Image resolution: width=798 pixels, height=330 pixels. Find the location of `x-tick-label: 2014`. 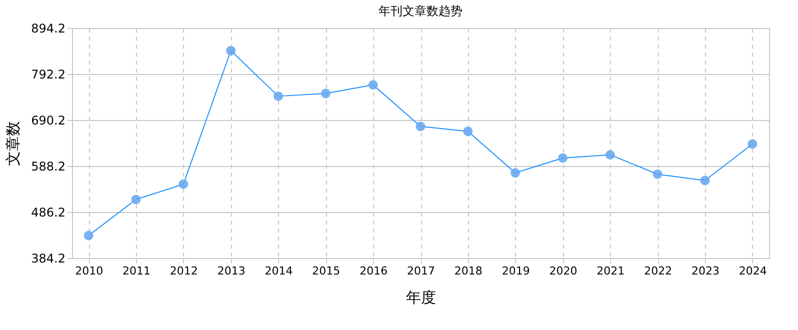

x-tick-label: 2014 is located at coordinates (278, 271).